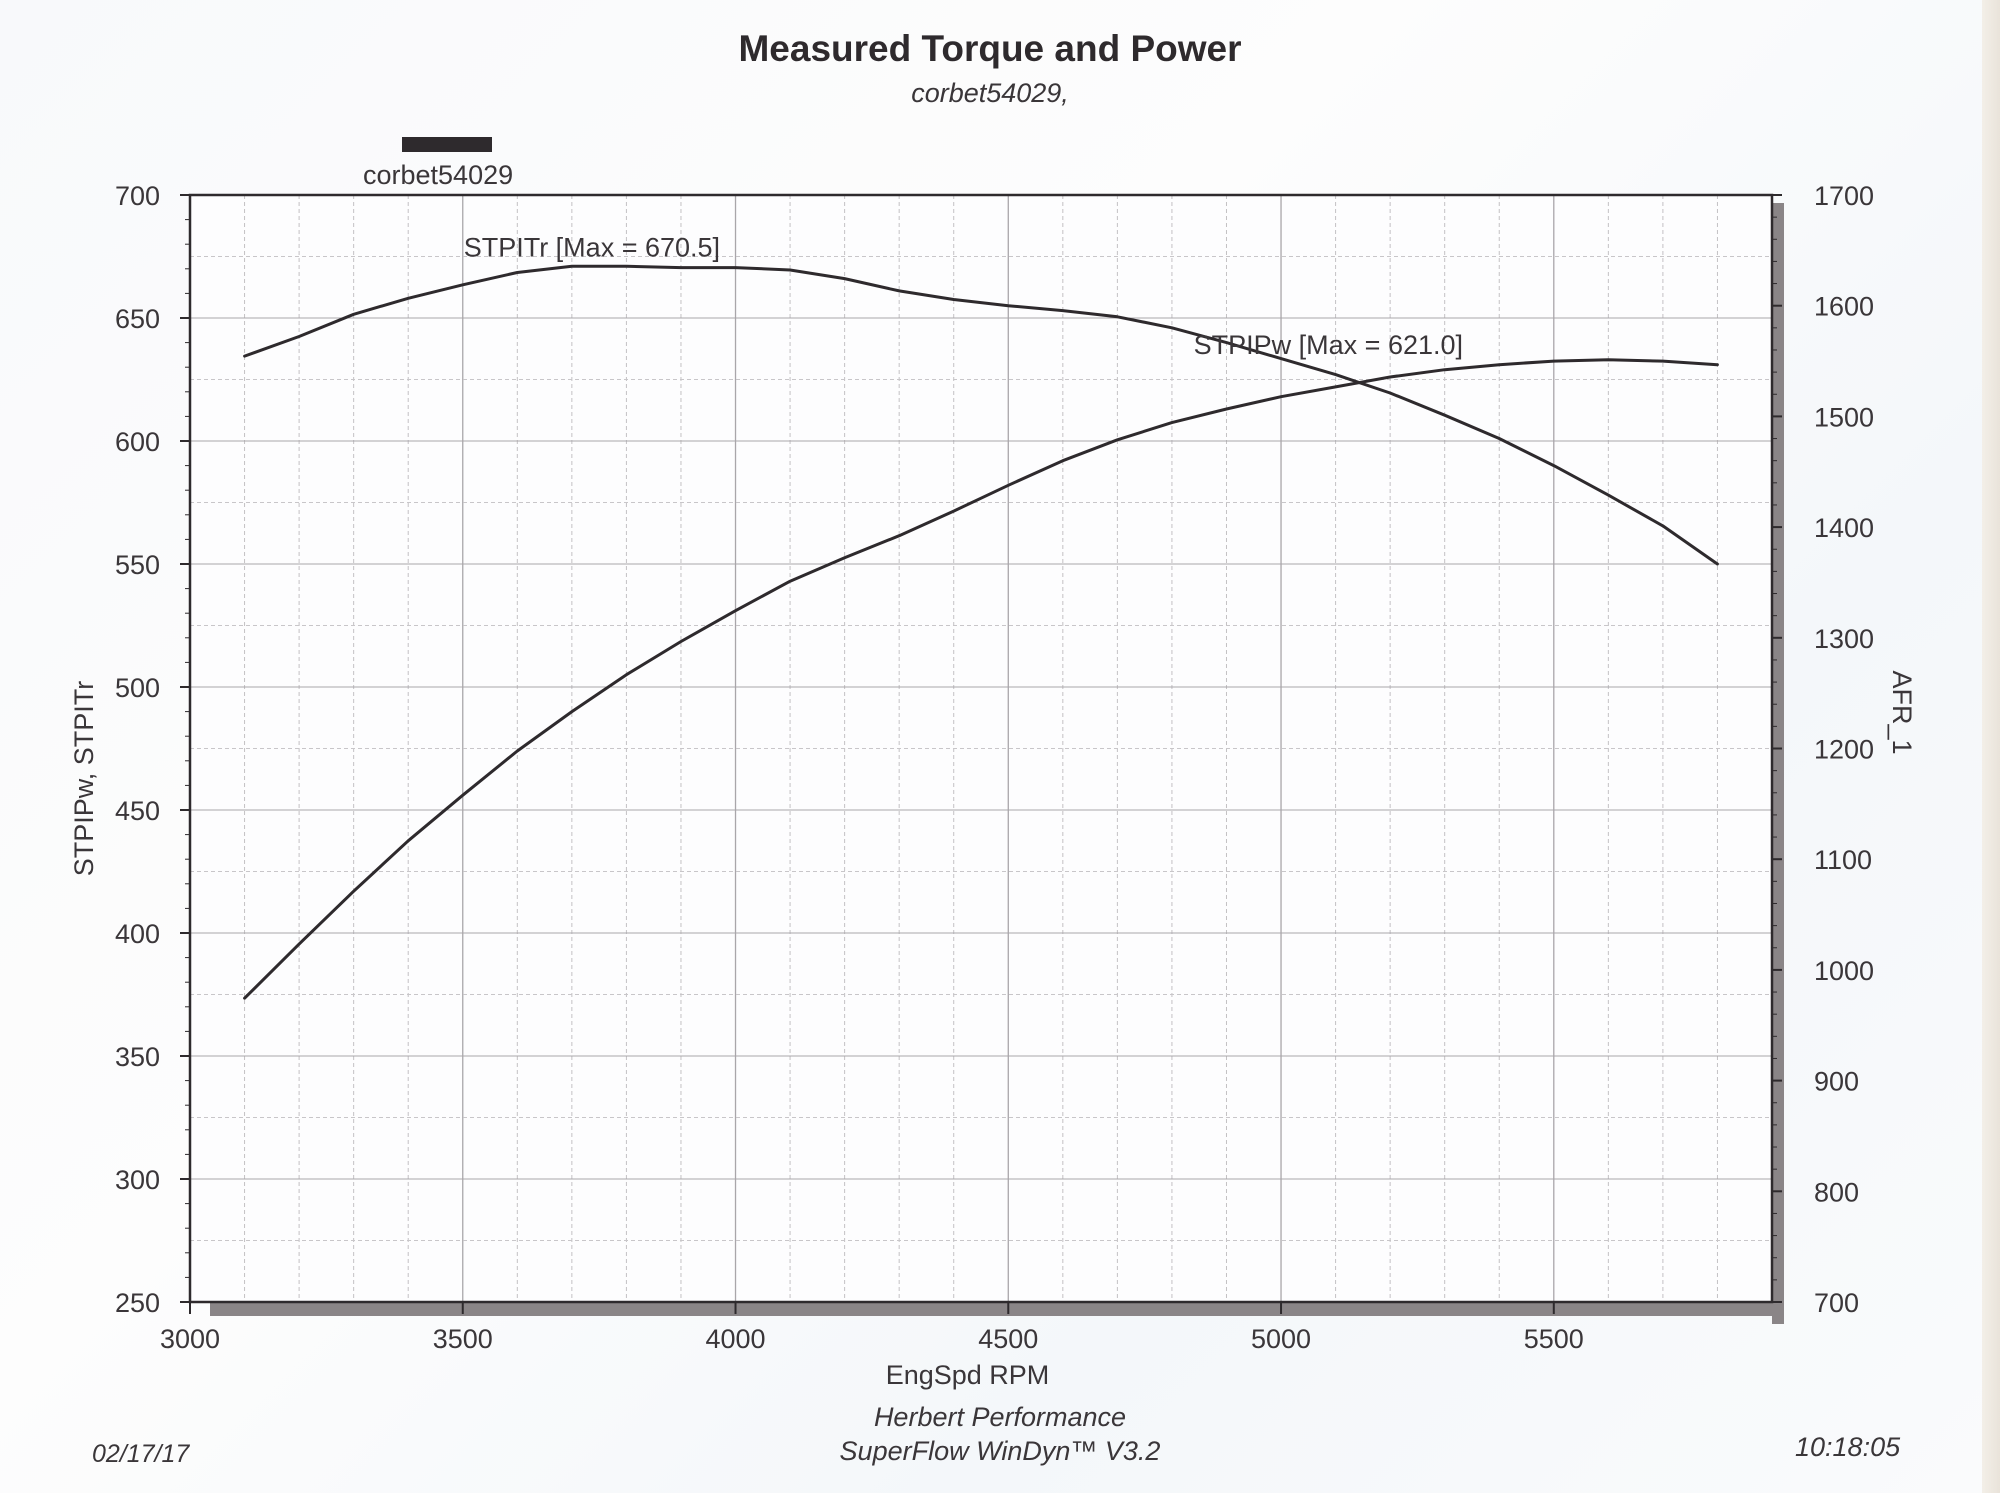 This screenshot has width=2000, height=1493. I want to click on y-tick-label: 400, so click(137, 934).